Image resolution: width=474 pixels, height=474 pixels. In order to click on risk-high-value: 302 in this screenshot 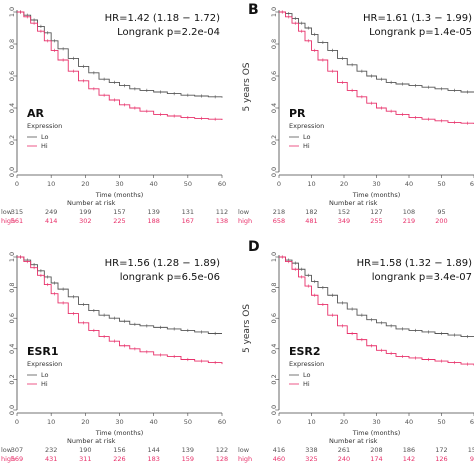, I will do `click(85, 221)`.